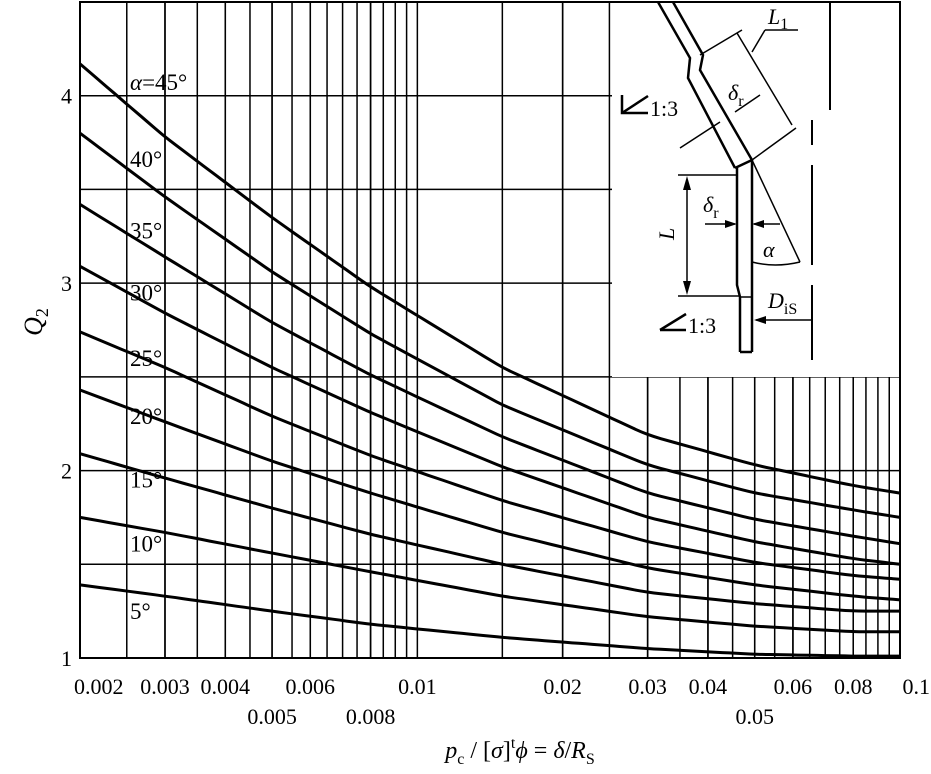  What do you see at coordinates (738, 260) in the screenshot?
I see `cylinder-wall-left` at bounding box center [738, 260].